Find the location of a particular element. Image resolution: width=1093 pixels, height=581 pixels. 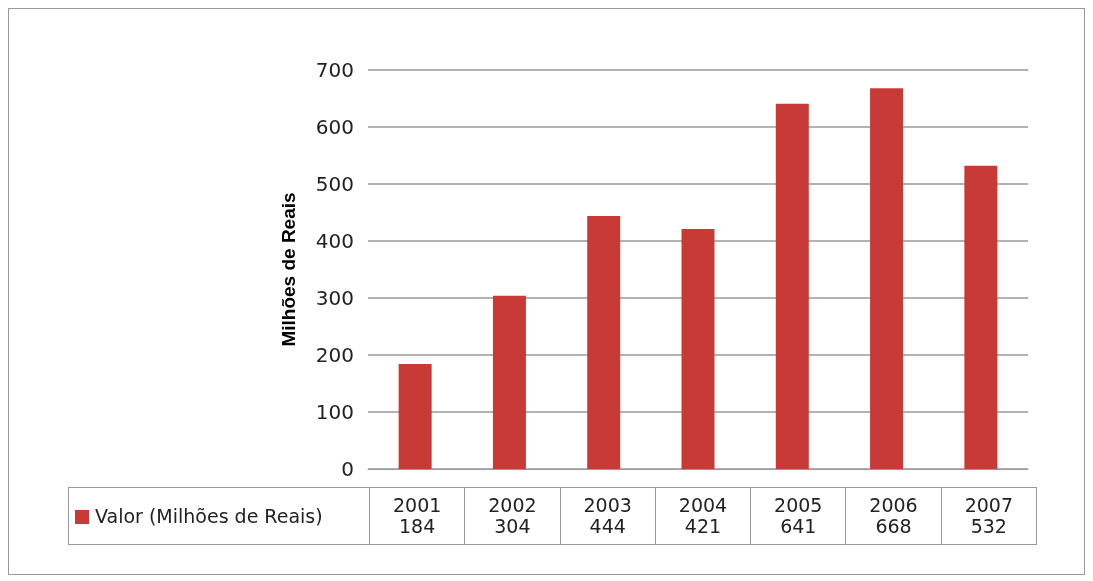

y-tick-label: 600 is located at coordinates (334, 127).